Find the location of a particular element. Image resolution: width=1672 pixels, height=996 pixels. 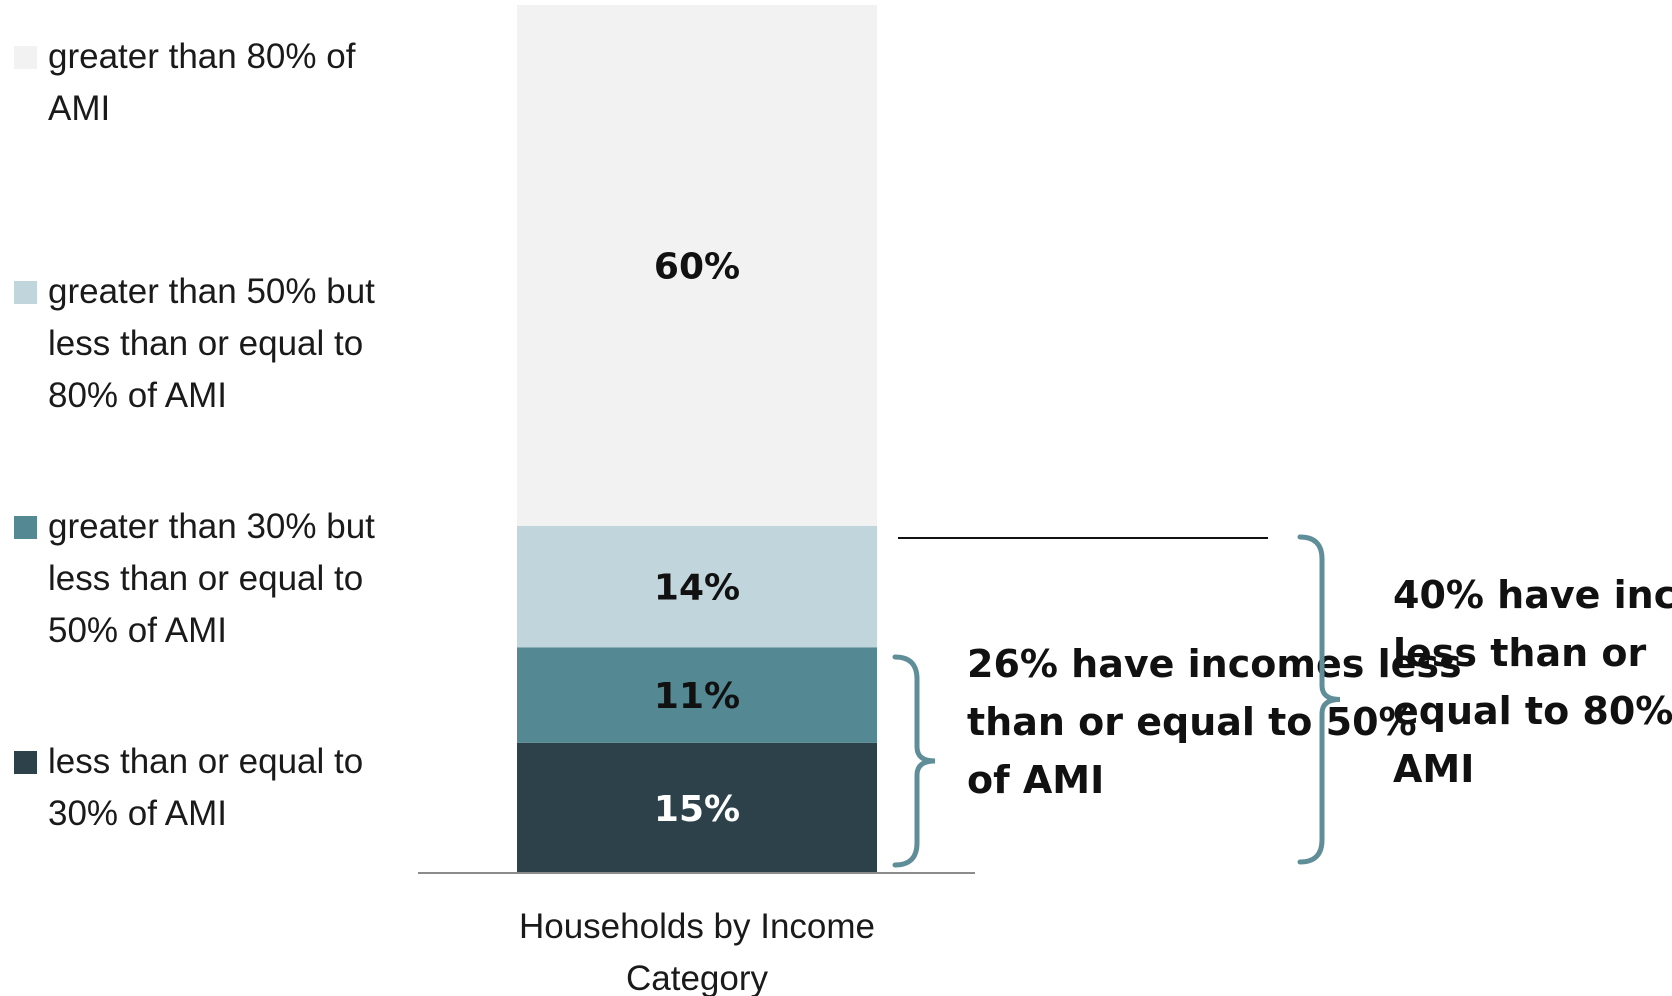

x-axis-label-line: Households by Income is located at coordinates (697, 926).